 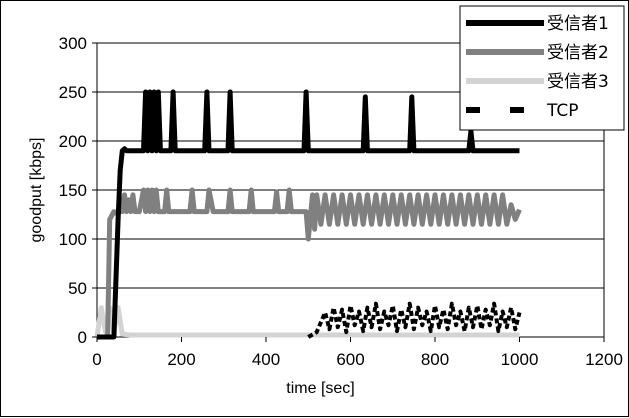 I want to click on y-tick-label: 50, so click(x=77, y=288).